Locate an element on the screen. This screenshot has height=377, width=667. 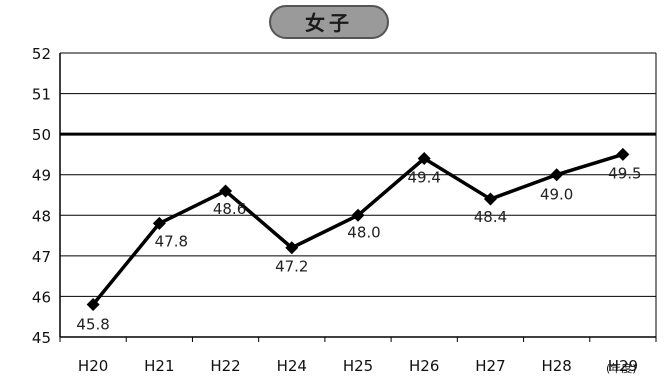
data-label: 49.5 is located at coordinates (624, 173).